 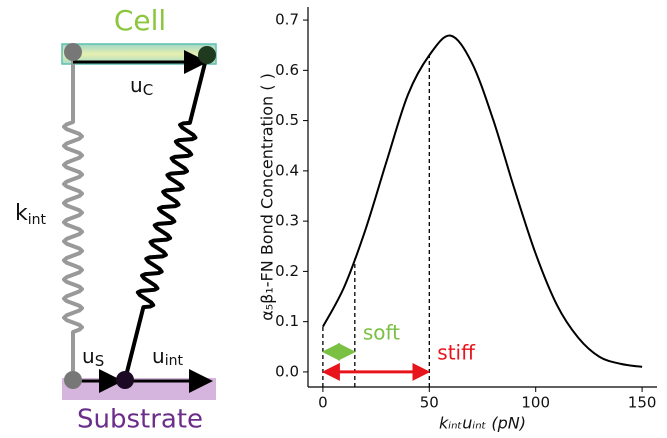 What do you see at coordinates (21, 213) in the screenshot?
I see `symbol: k` at bounding box center [21, 213].